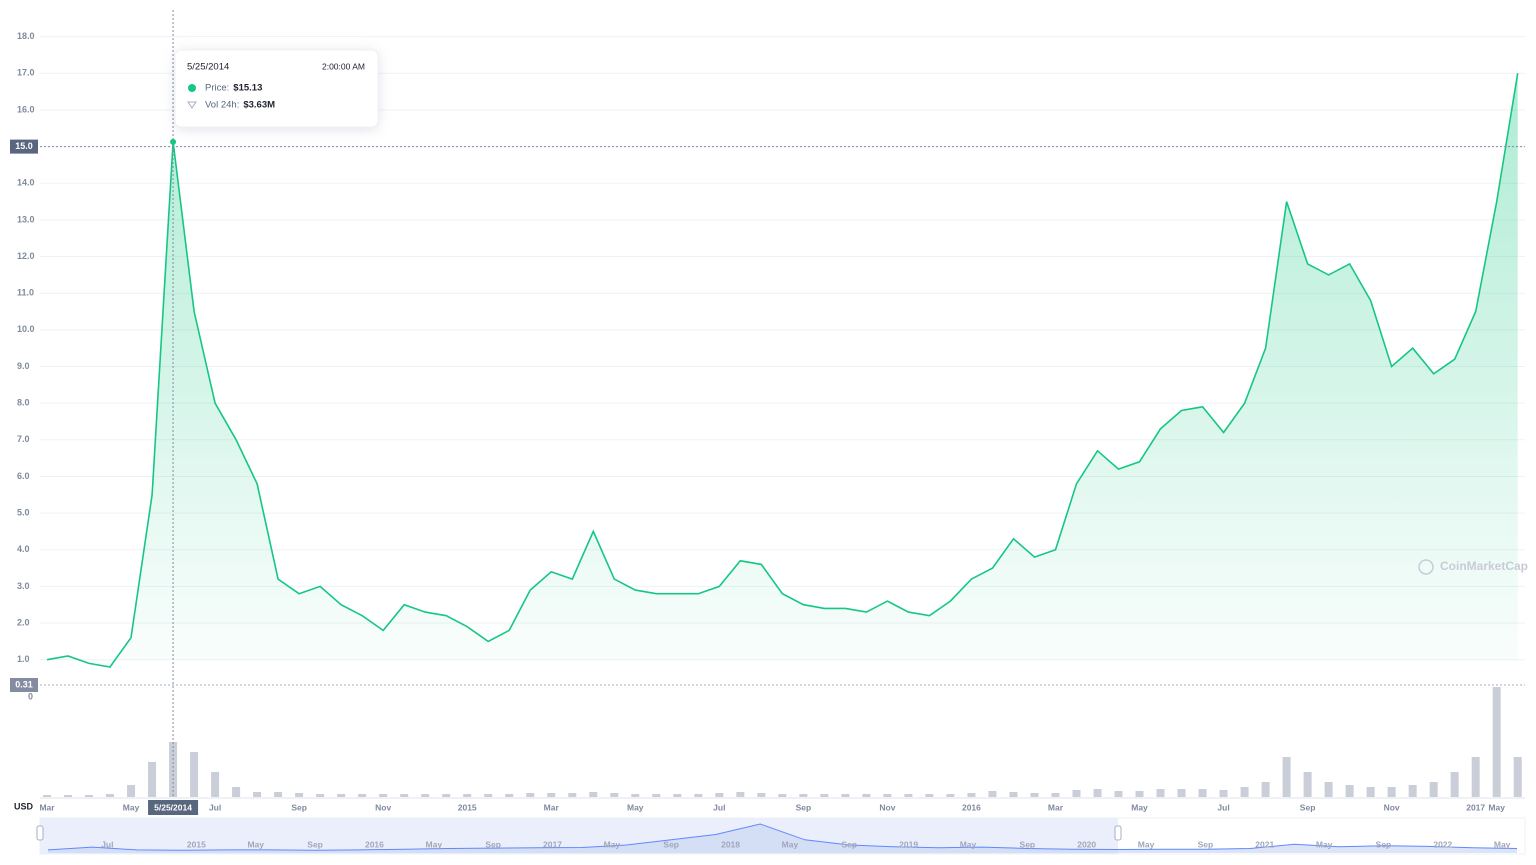 Image resolution: width=1536 pixels, height=865 pixels. I want to click on y-tick-label: 7.0, so click(23, 439).